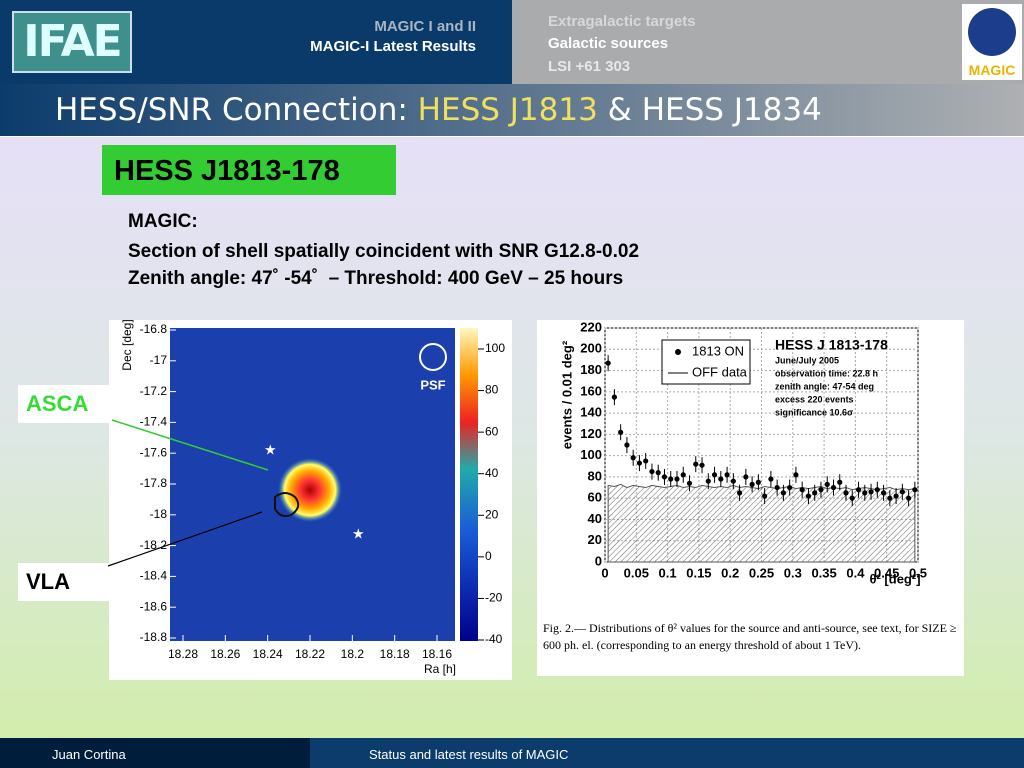 The image size is (1024, 768). I want to click on x-tick-label: 0.4, so click(855, 572).